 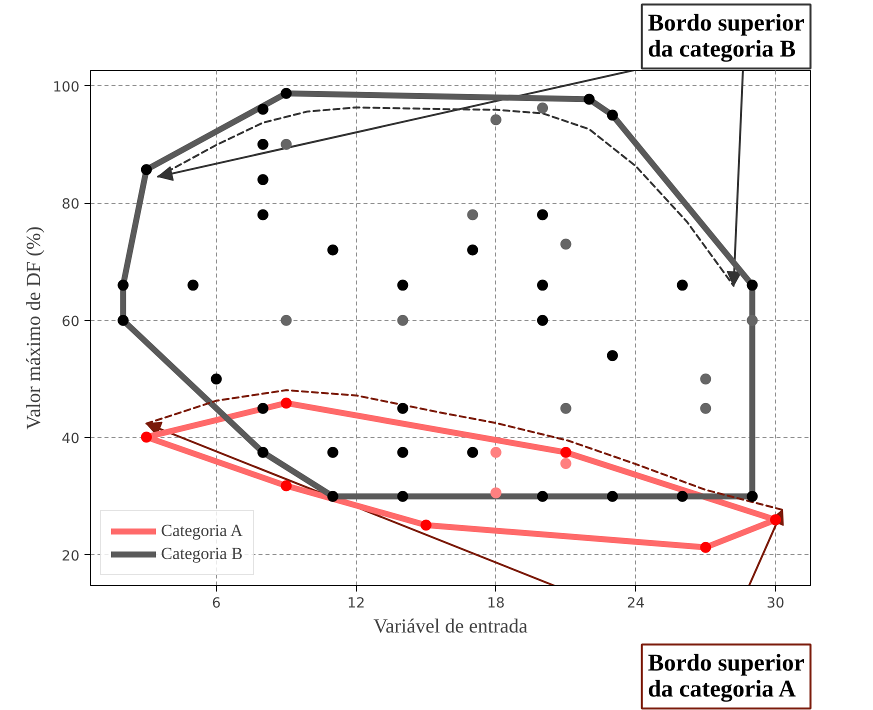 What do you see at coordinates (356, 604) in the screenshot?
I see `x-tick-label: 12` at bounding box center [356, 604].